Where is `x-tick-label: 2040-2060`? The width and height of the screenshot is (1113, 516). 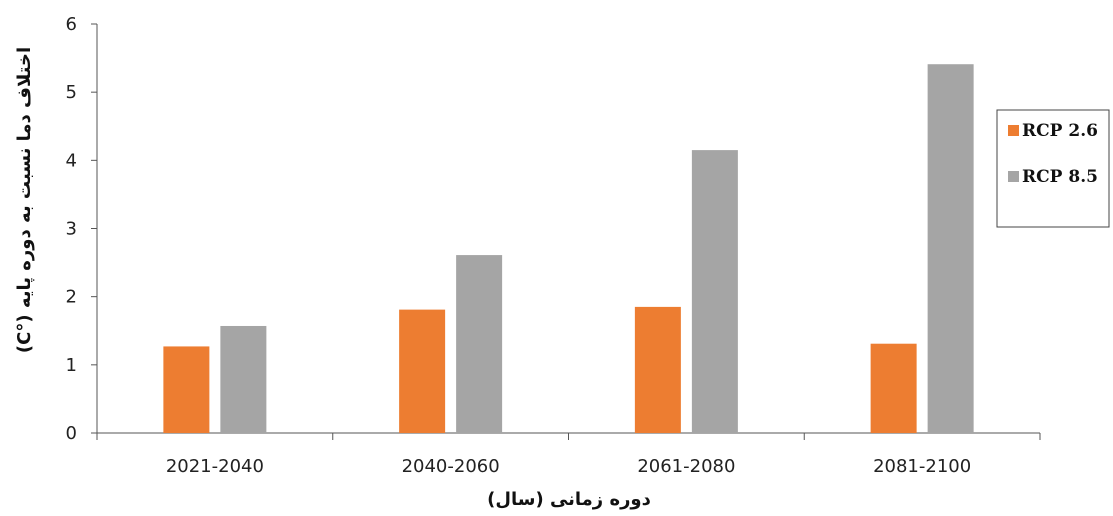
x-tick-label: 2040-2060 is located at coordinates (451, 466).